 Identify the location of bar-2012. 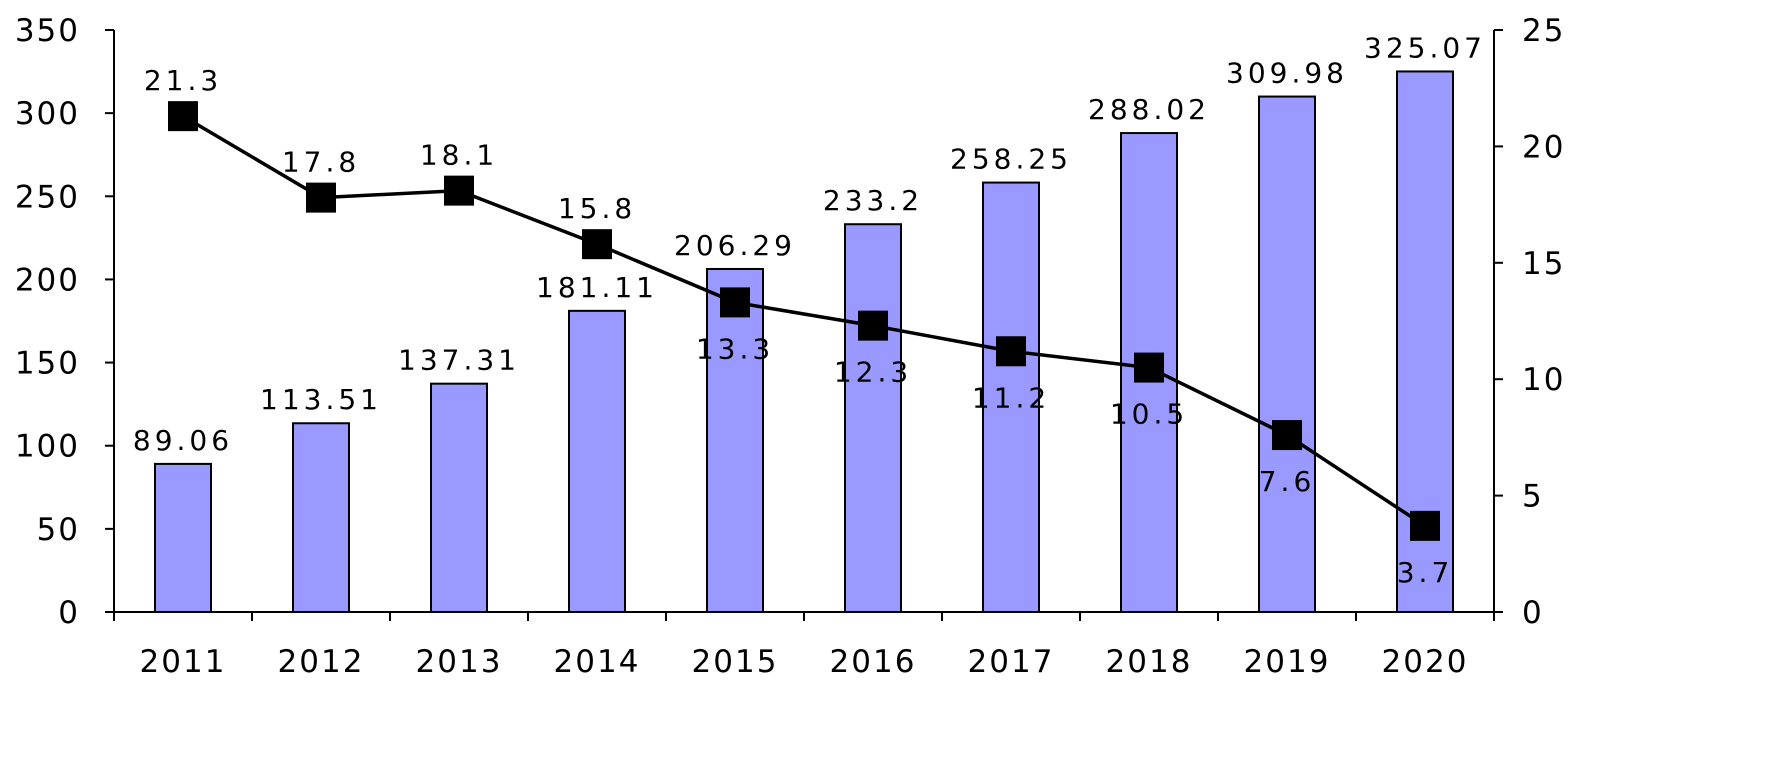
(321, 517).